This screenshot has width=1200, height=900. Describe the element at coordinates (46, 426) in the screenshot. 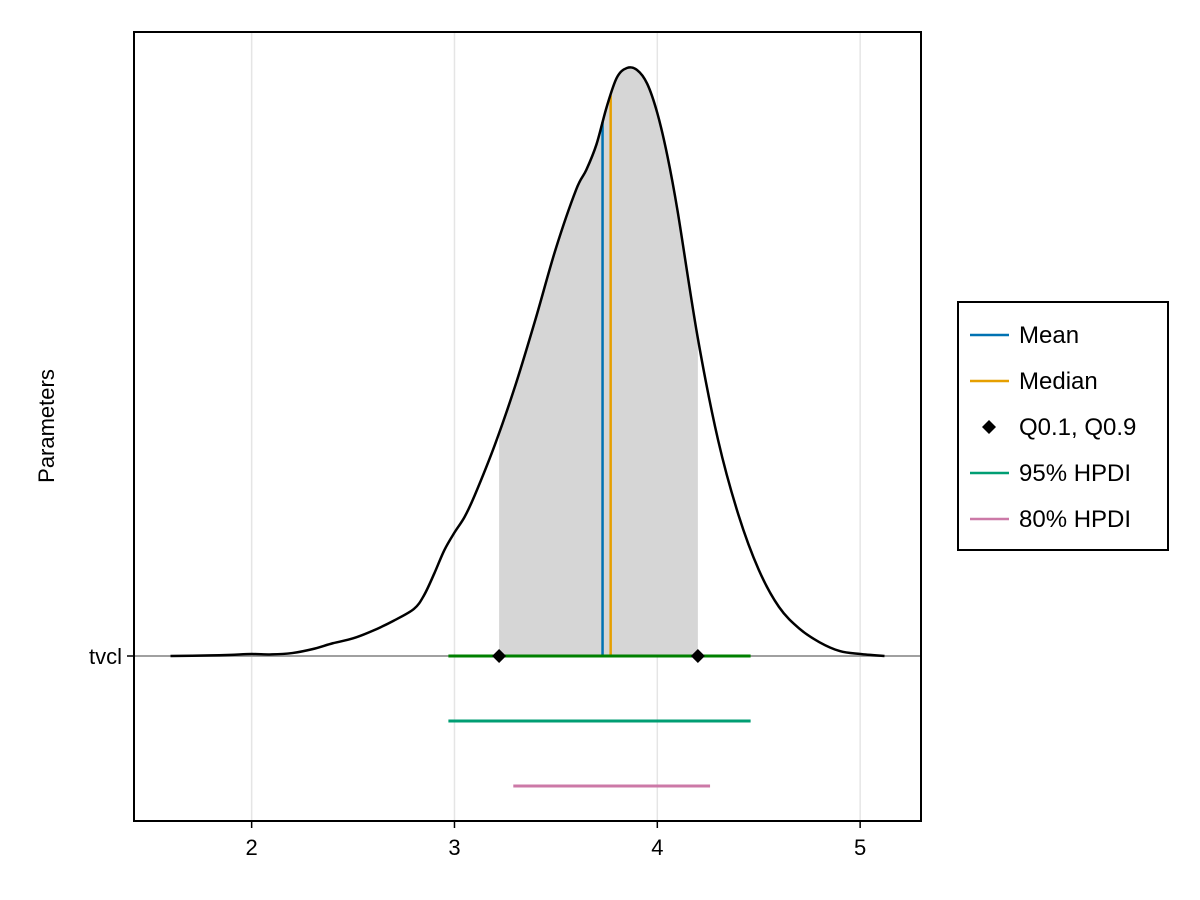

I see `y-axis-label: Parameters` at that location.